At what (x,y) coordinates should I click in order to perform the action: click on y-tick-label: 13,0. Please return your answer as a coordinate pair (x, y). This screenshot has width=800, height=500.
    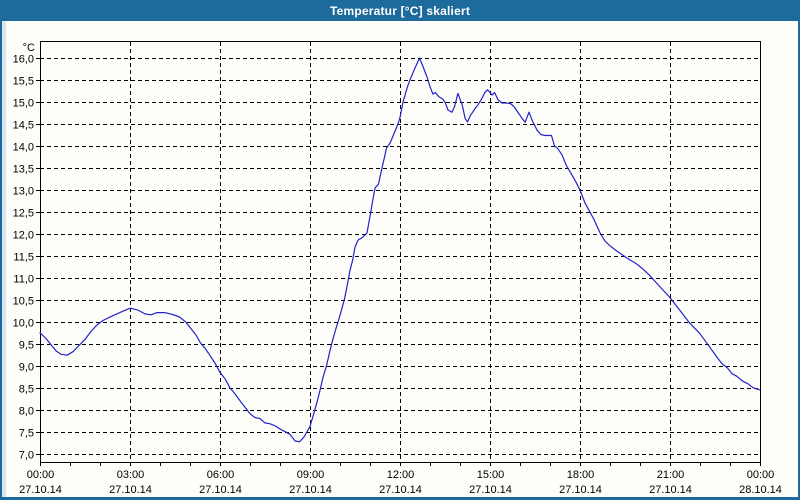
    Looking at the image, I should click on (23, 192).